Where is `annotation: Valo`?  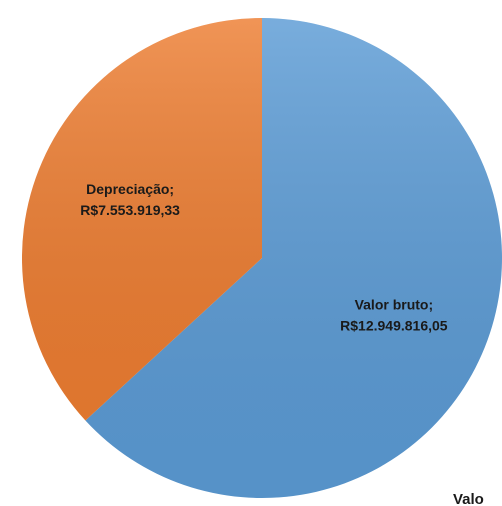
annotation: Valo is located at coordinates (468, 498).